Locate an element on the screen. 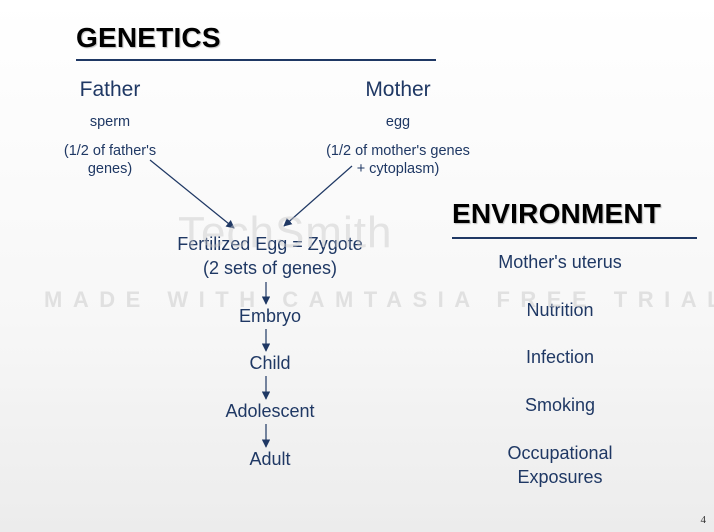  stage-child: Child is located at coordinates (270, 363).